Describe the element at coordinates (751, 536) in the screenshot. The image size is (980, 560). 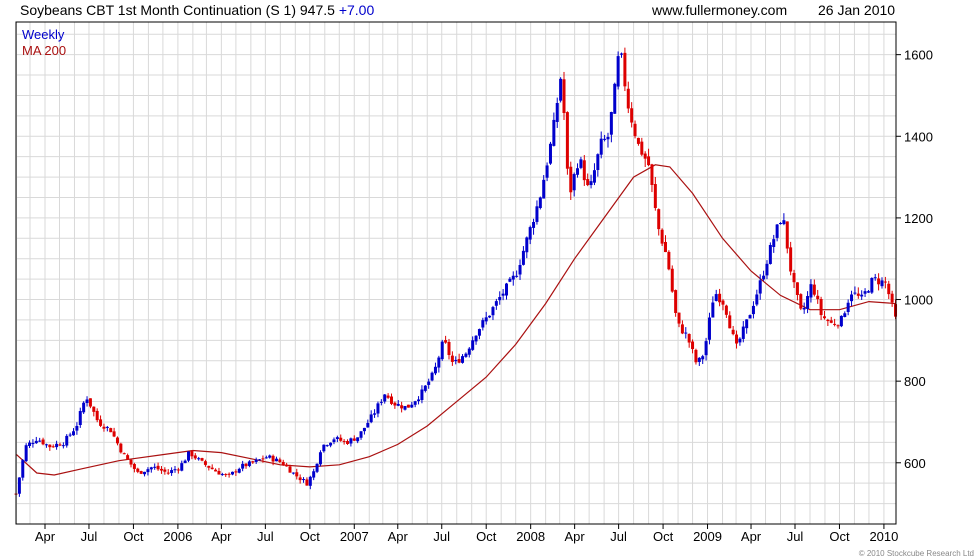
I see `x-tick-label: Apr` at that location.